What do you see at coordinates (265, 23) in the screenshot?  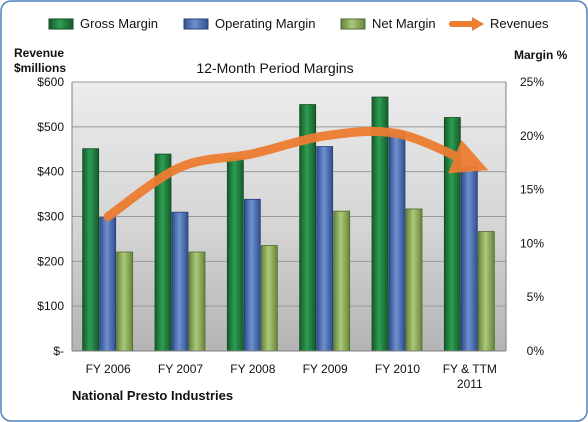 I see `legend-label-operating: Operating Margin` at bounding box center [265, 23].